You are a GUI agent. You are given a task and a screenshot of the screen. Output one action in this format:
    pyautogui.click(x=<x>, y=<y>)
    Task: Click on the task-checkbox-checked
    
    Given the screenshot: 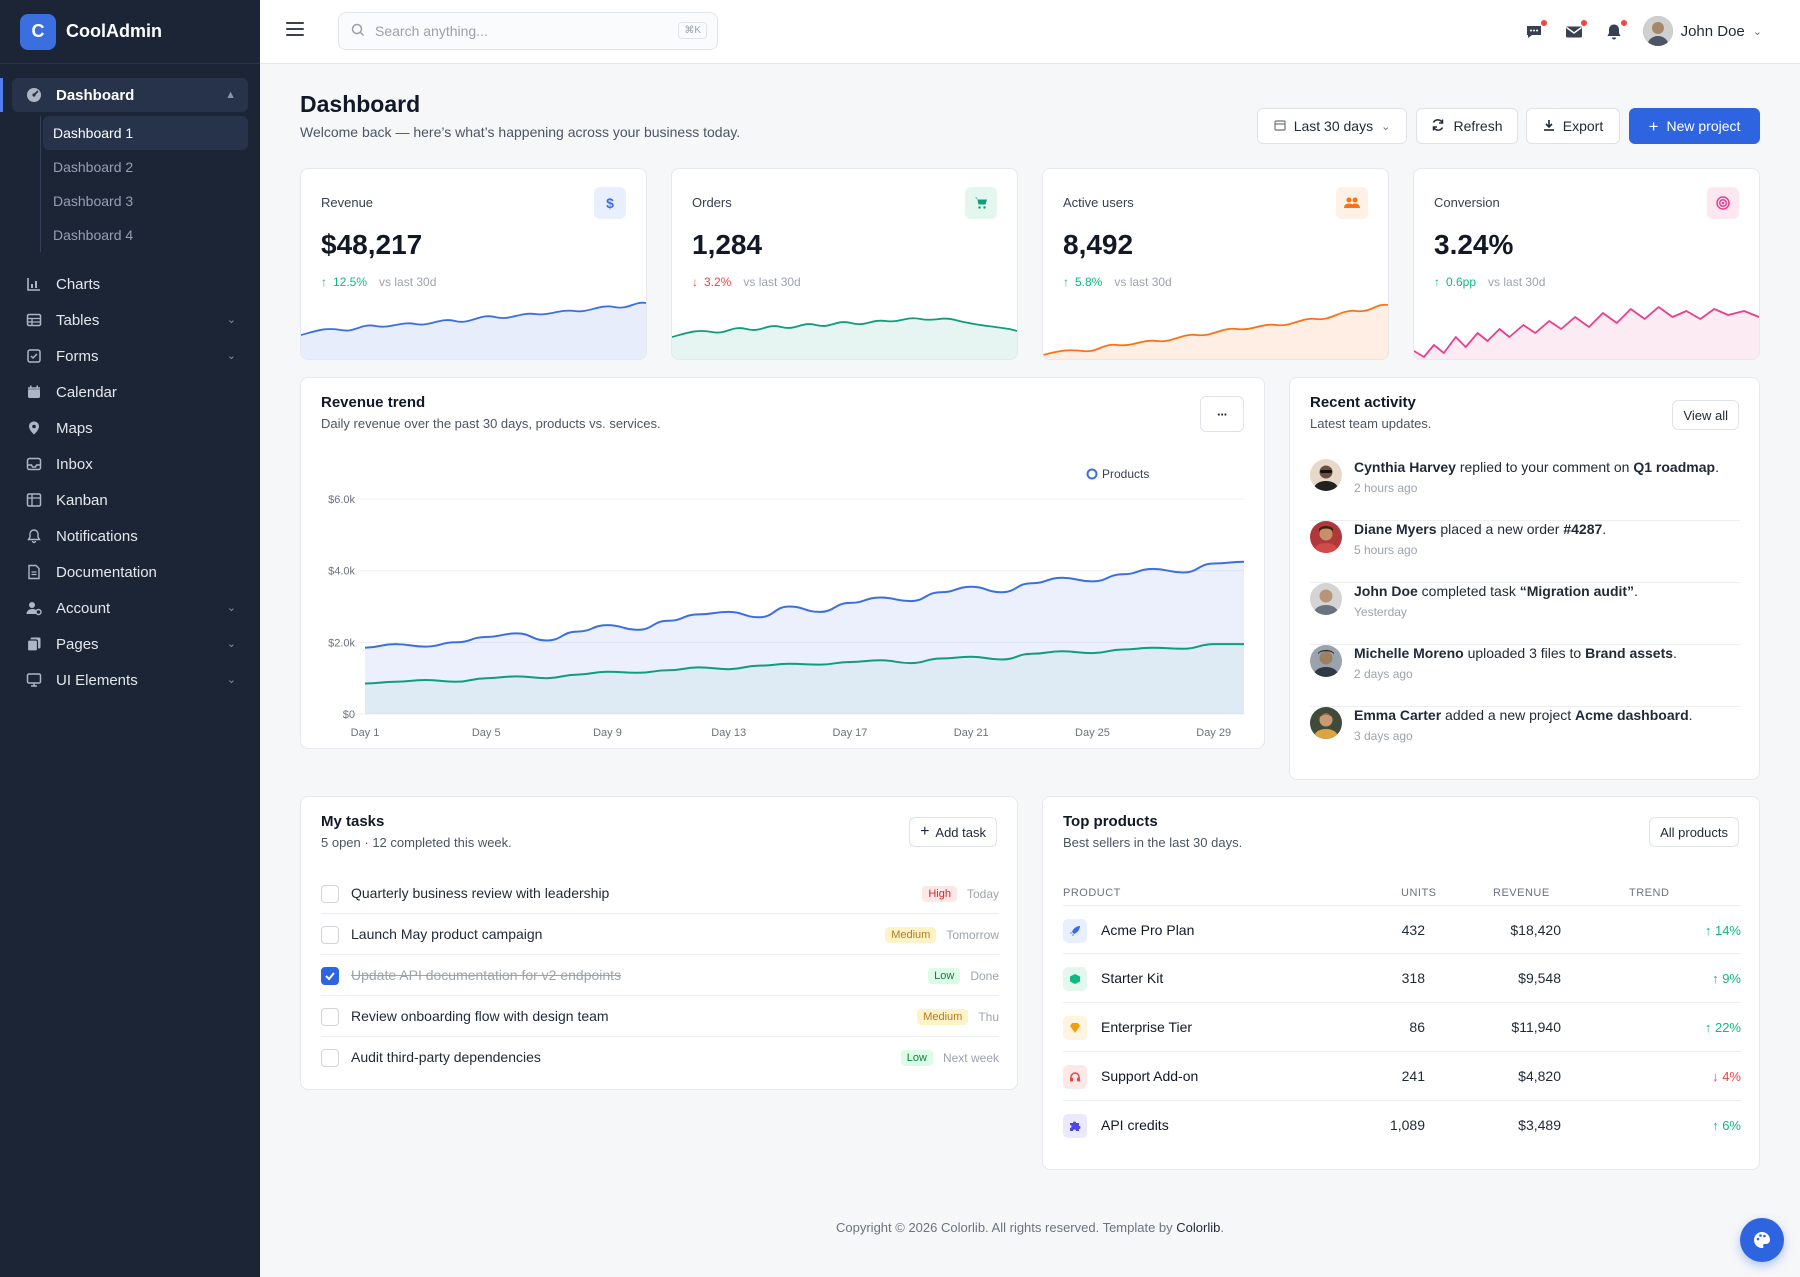 What is the action you would take?
    pyautogui.click(x=330, y=976)
    